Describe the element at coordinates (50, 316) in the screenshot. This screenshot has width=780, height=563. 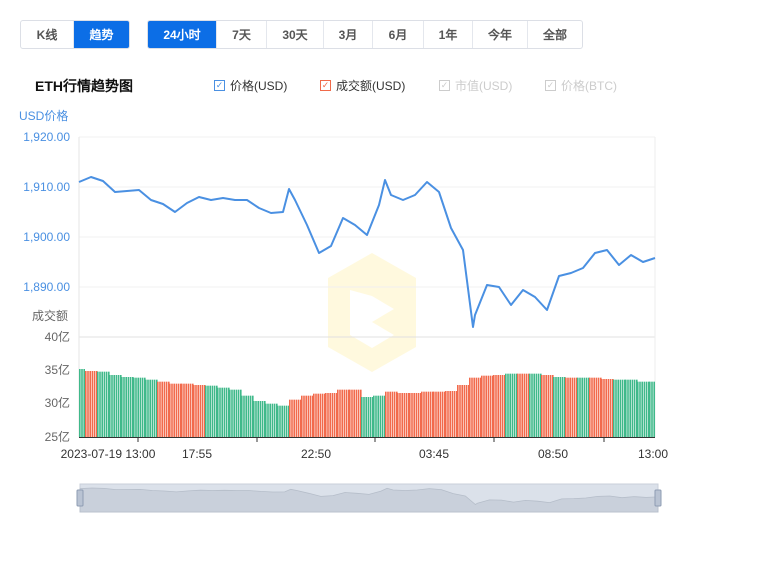
I see `volume-axis-title: 成交额` at that location.